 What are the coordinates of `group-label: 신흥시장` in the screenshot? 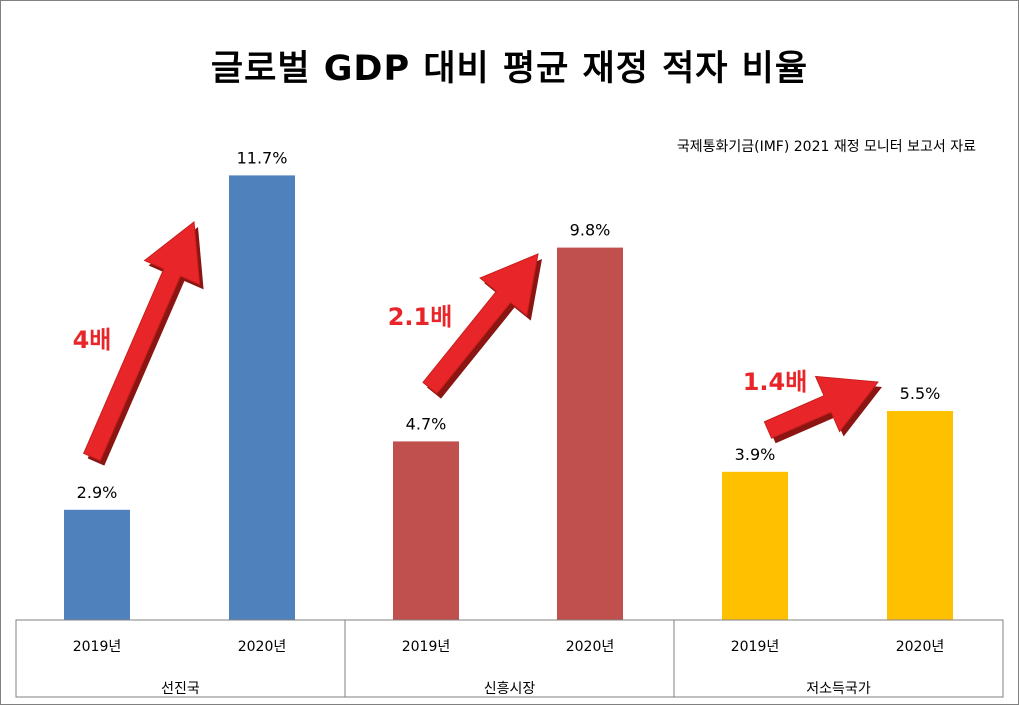 It's located at (510, 689).